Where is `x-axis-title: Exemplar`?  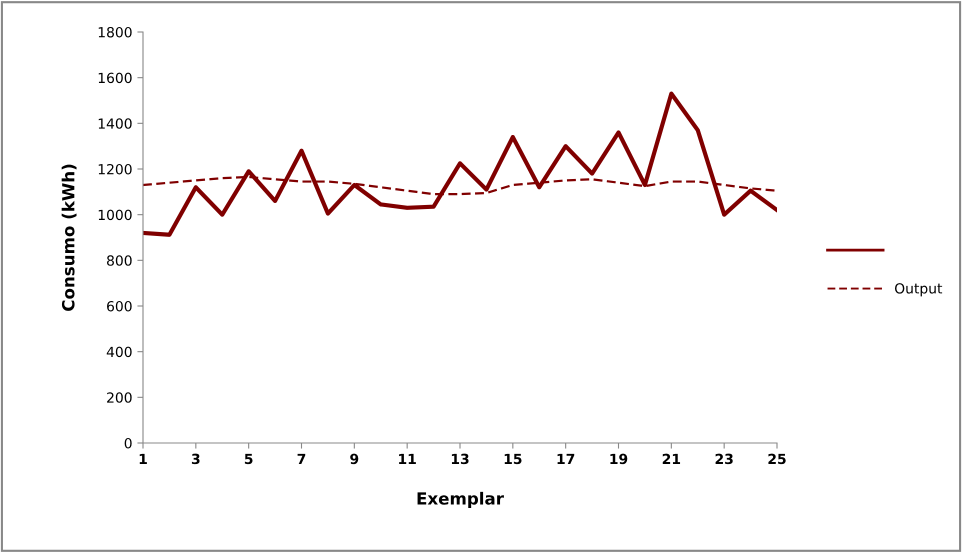
x-axis-title: Exemplar is located at coordinates (461, 500).